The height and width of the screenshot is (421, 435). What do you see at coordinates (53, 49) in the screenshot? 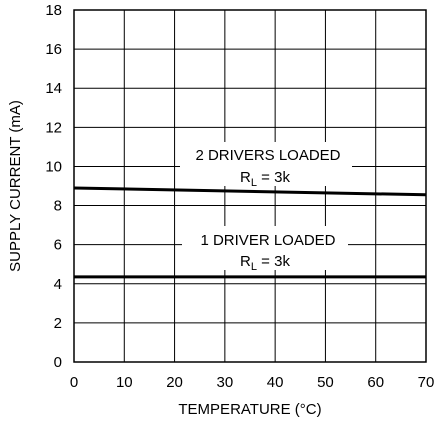
I see `y-tick-label: 16` at bounding box center [53, 49].